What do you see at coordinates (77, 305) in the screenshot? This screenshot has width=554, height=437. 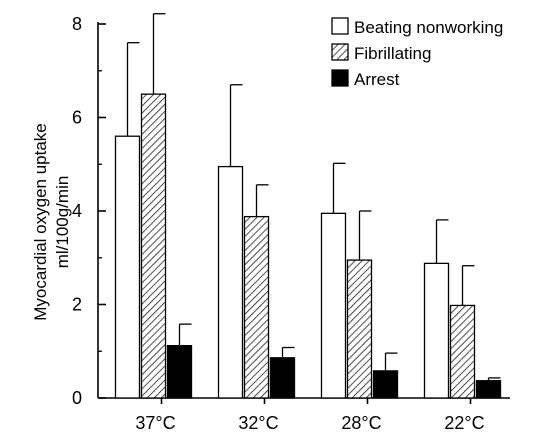 I see `y-tick-label: 2` at bounding box center [77, 305].